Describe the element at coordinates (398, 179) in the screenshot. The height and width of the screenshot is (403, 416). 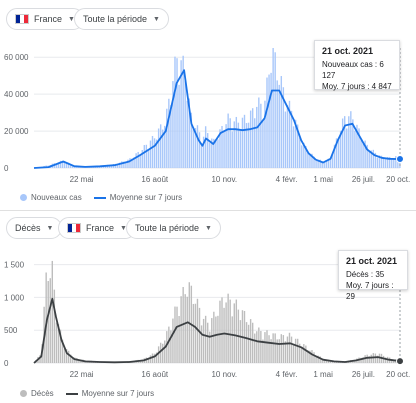
I see `x-tick-label: 20 oct.` at that location.